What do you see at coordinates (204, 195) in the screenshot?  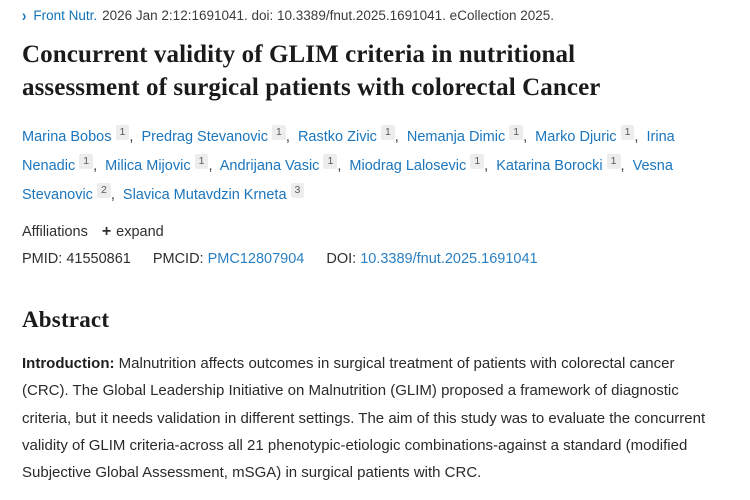 I see `author-link: Slavica Mutavdzin Krneta` at bounding box center [204, 195].